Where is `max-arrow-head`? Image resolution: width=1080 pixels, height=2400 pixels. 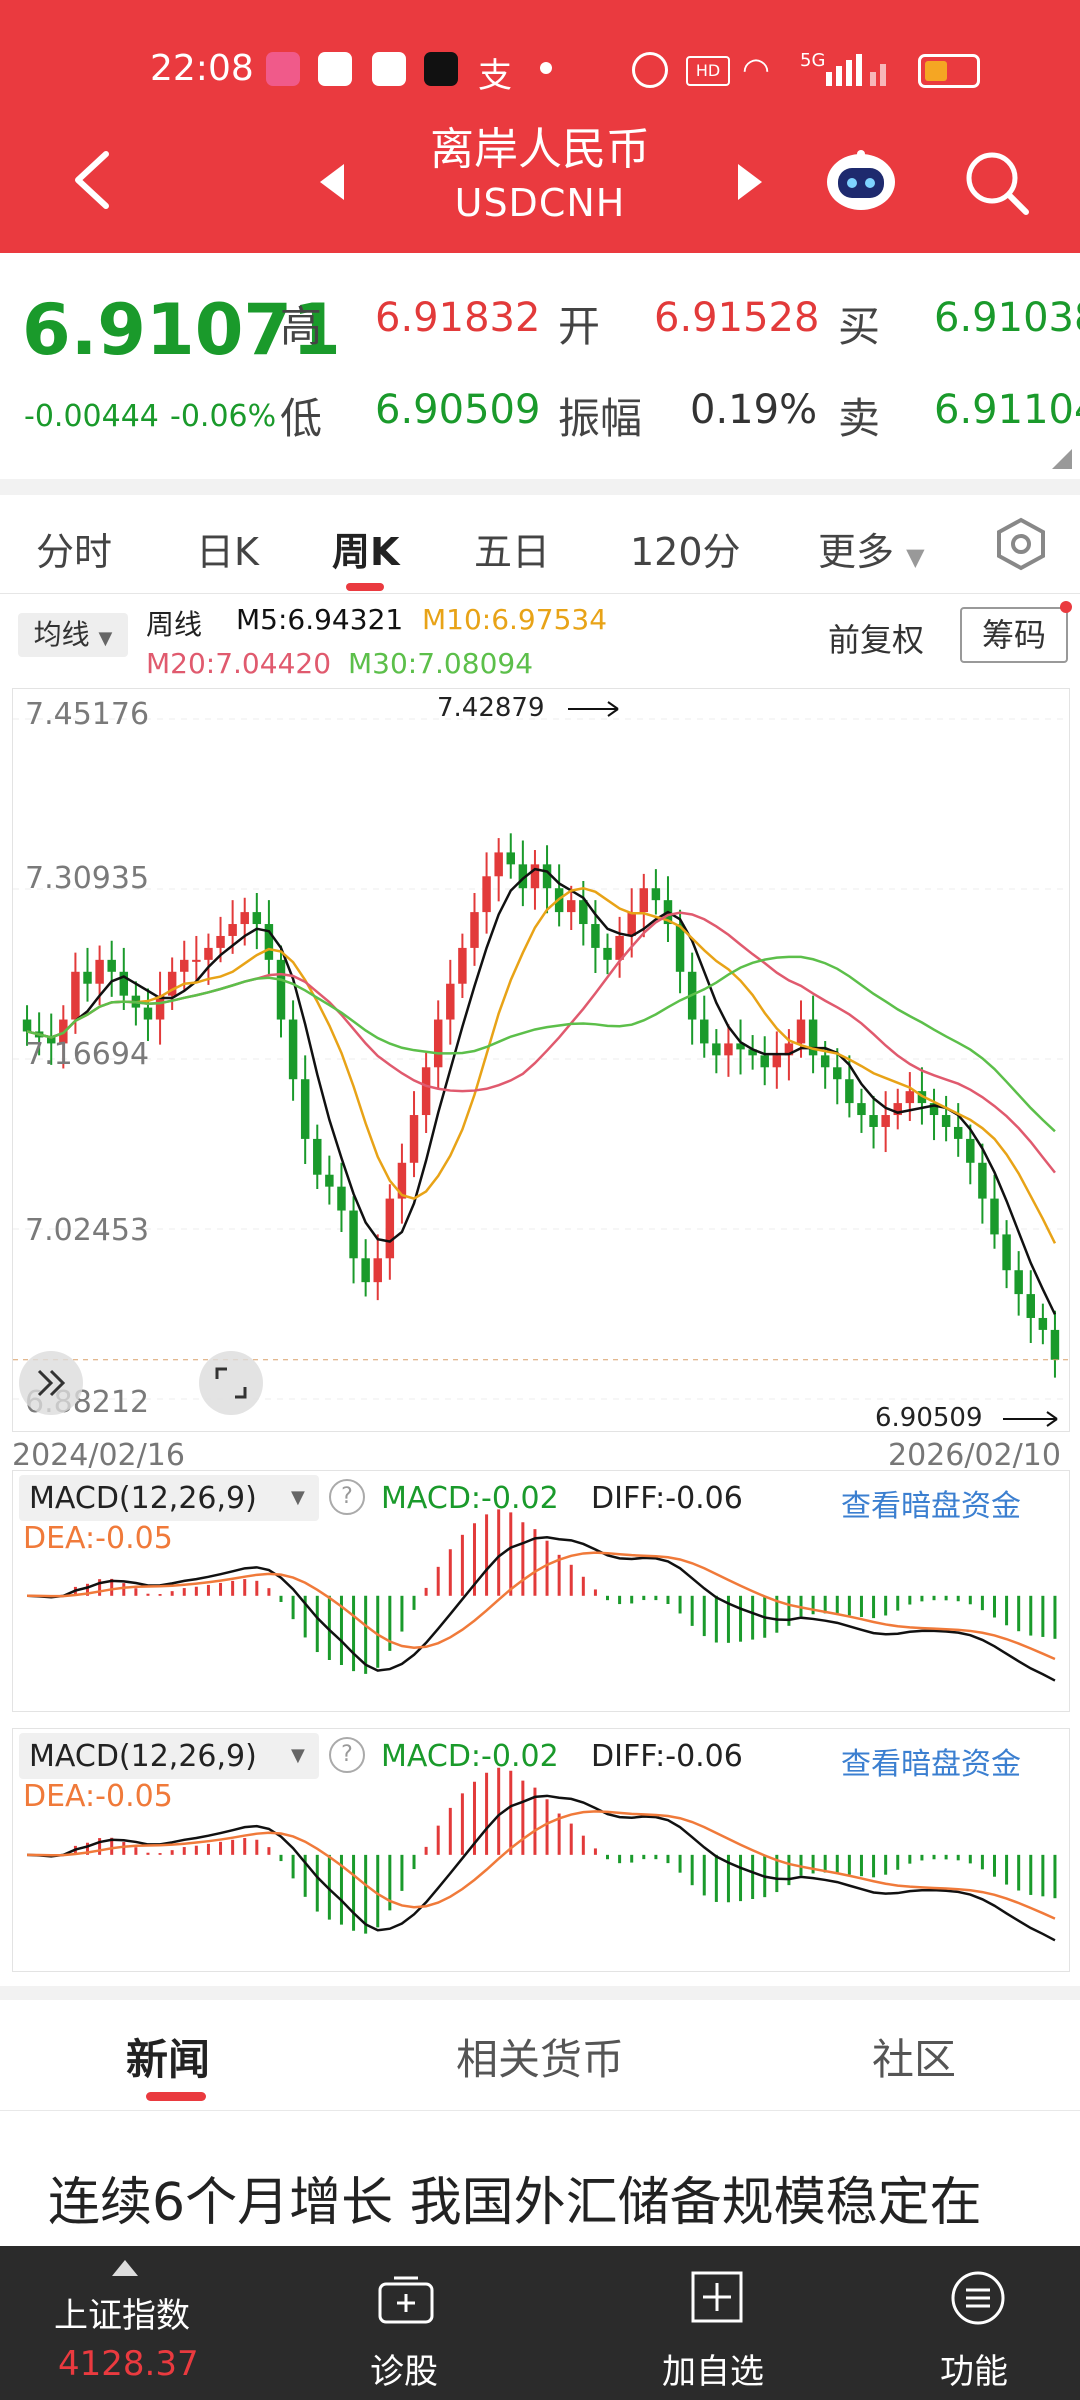 max-arrow-head is located at coordinates (613, 705).